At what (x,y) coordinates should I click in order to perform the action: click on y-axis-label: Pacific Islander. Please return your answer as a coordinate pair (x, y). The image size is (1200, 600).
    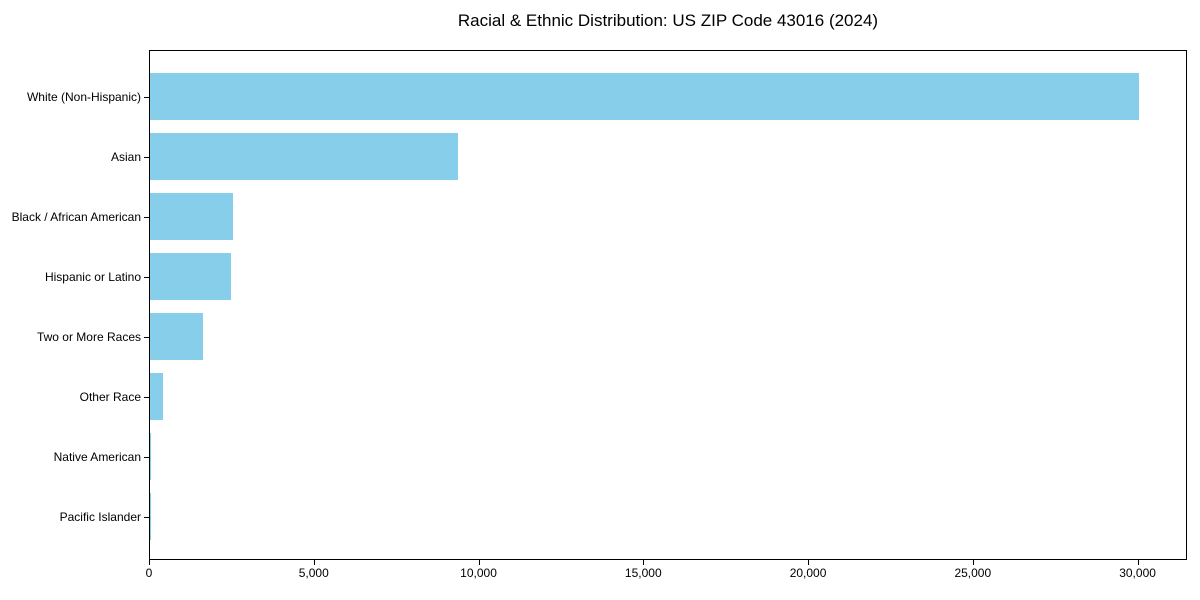
    Looking at the image, I should click on (100, 516).